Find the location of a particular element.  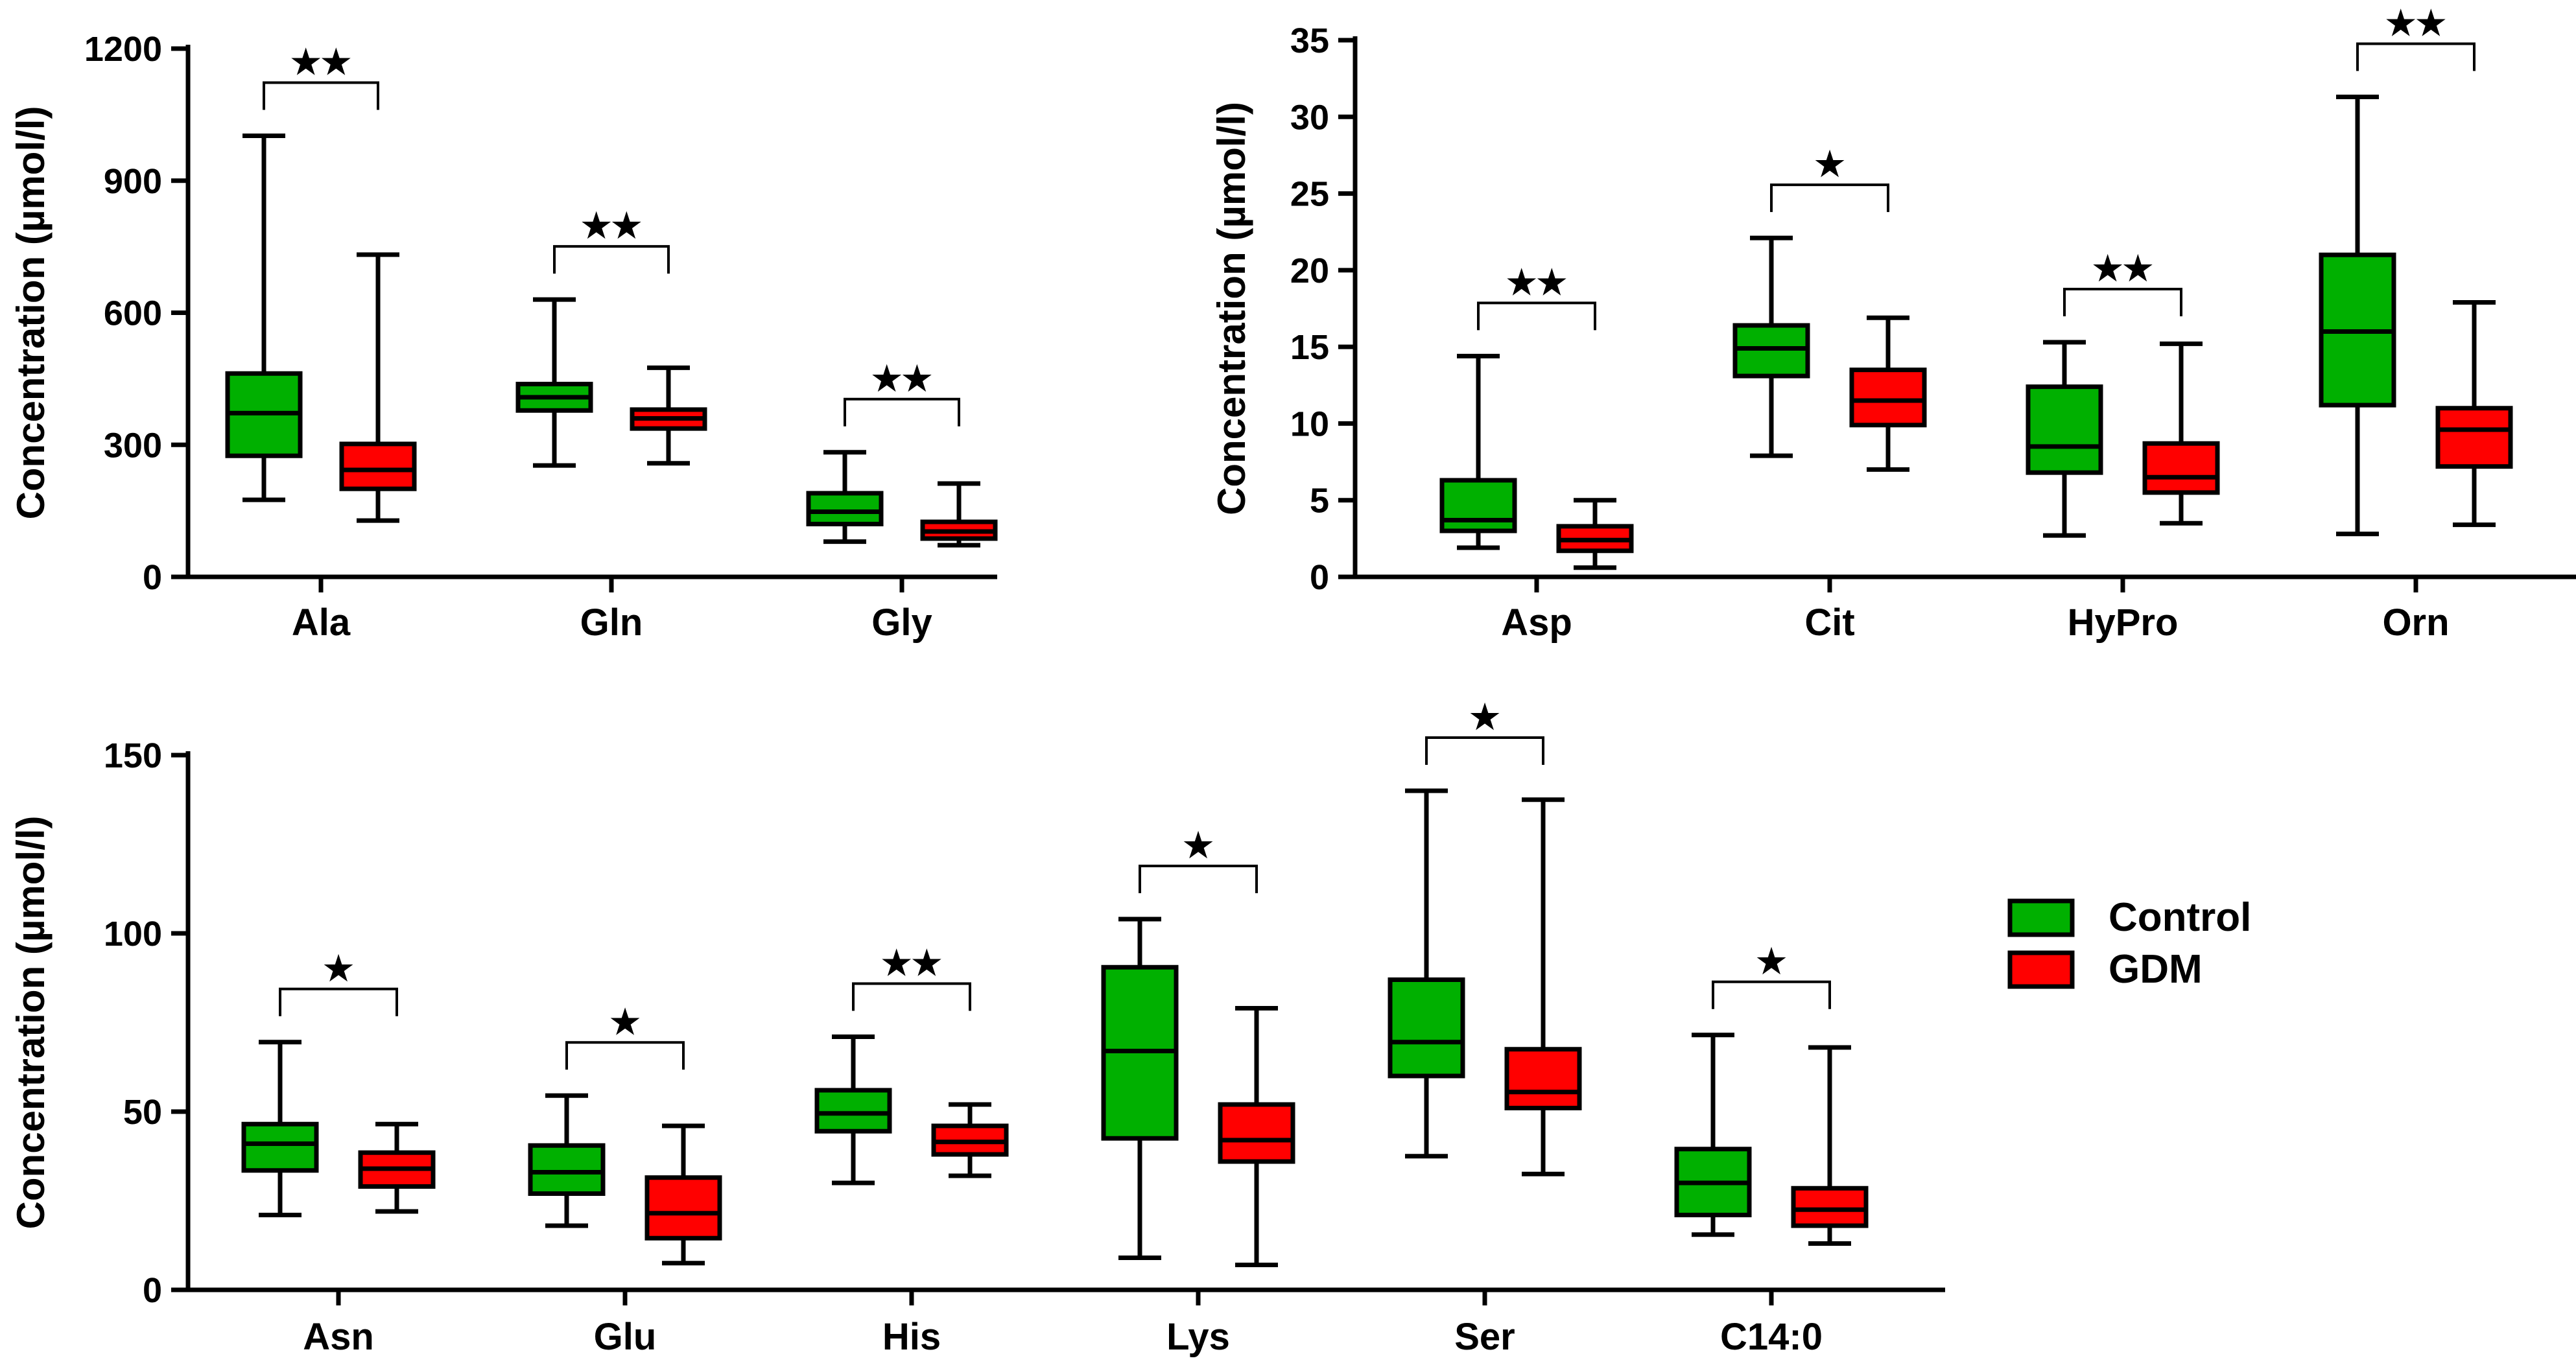

y-tick-label: 10 is located at coordinates (1309, 424).